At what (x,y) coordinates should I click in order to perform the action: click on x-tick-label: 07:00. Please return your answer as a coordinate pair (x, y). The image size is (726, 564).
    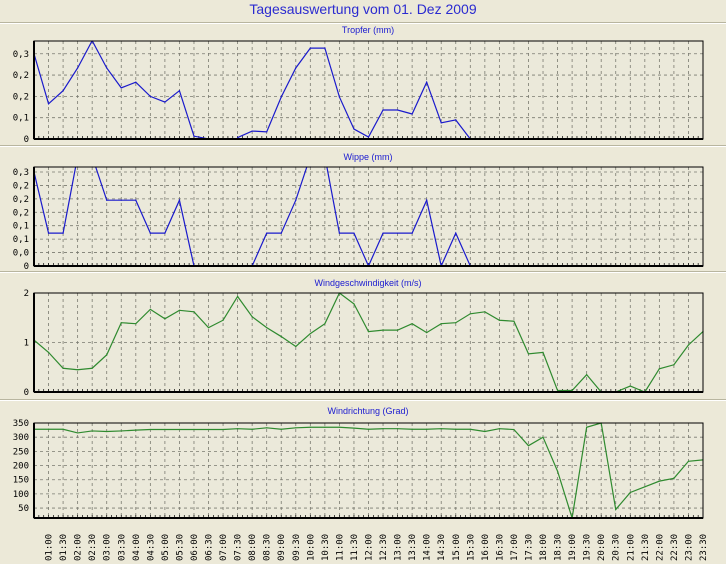
    Looking at the image, I should click on (224, 547).